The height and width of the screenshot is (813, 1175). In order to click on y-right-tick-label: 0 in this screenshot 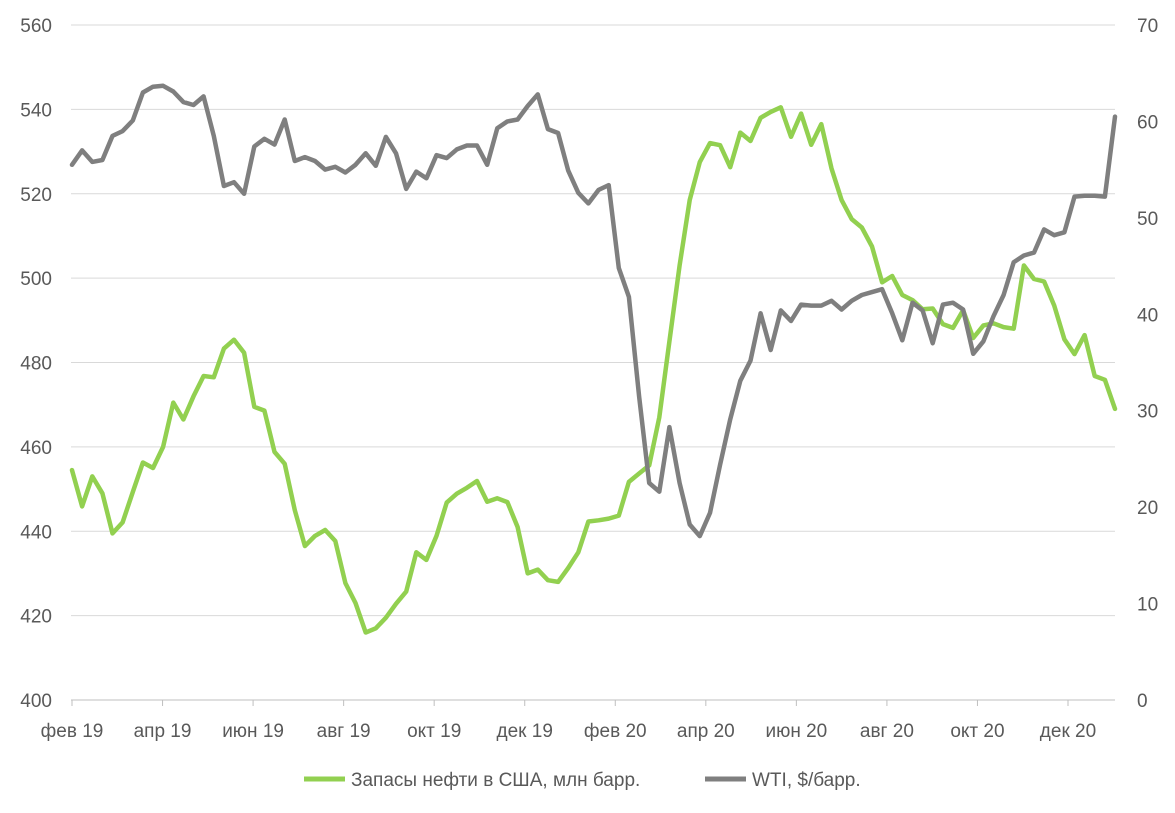, I will do `click(1142, 701)`.